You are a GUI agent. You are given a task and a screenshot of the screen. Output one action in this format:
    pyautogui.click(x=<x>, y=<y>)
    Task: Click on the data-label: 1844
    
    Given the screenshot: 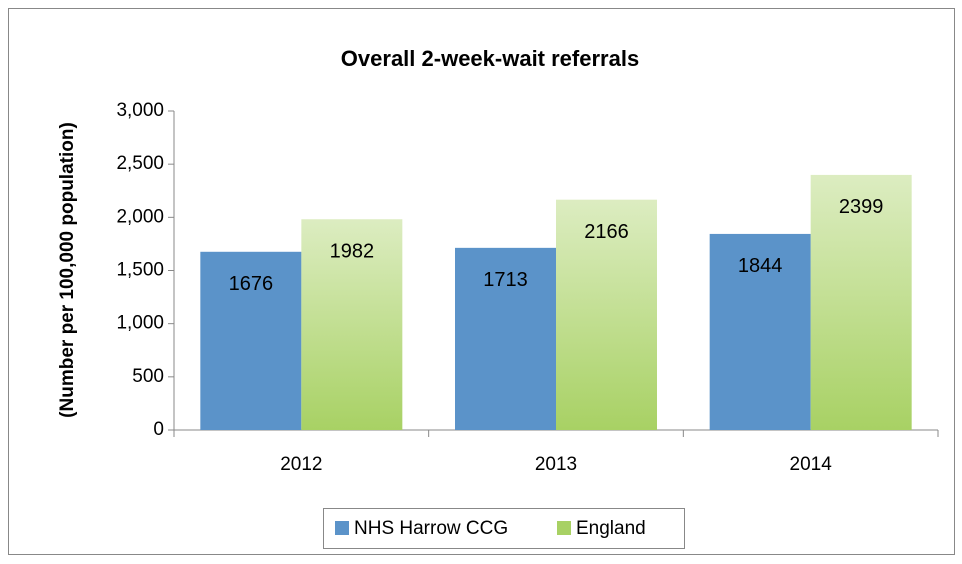 What is the action you would take?
    pyautogui.click(x=760, y=266)
    